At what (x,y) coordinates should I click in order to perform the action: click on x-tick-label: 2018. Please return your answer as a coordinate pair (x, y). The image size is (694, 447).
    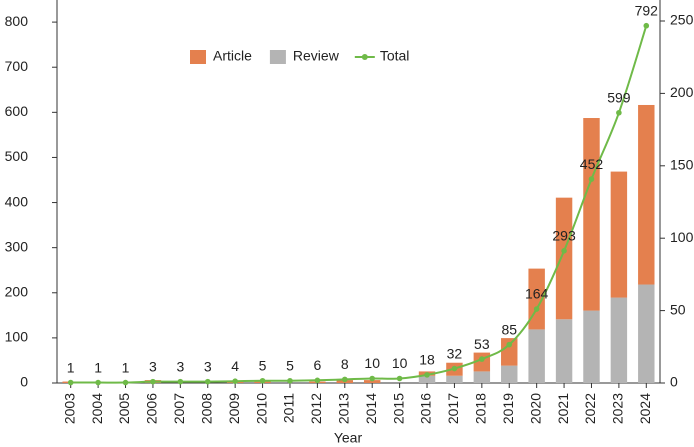
    Looking at the image, I should click on (481, 408).